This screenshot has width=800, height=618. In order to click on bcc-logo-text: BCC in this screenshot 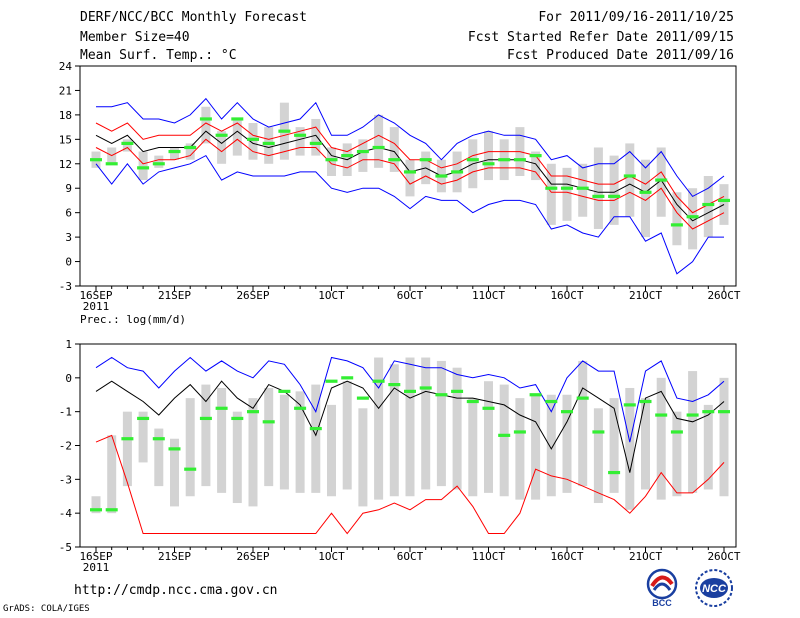, I will do `click(662, 603)`.